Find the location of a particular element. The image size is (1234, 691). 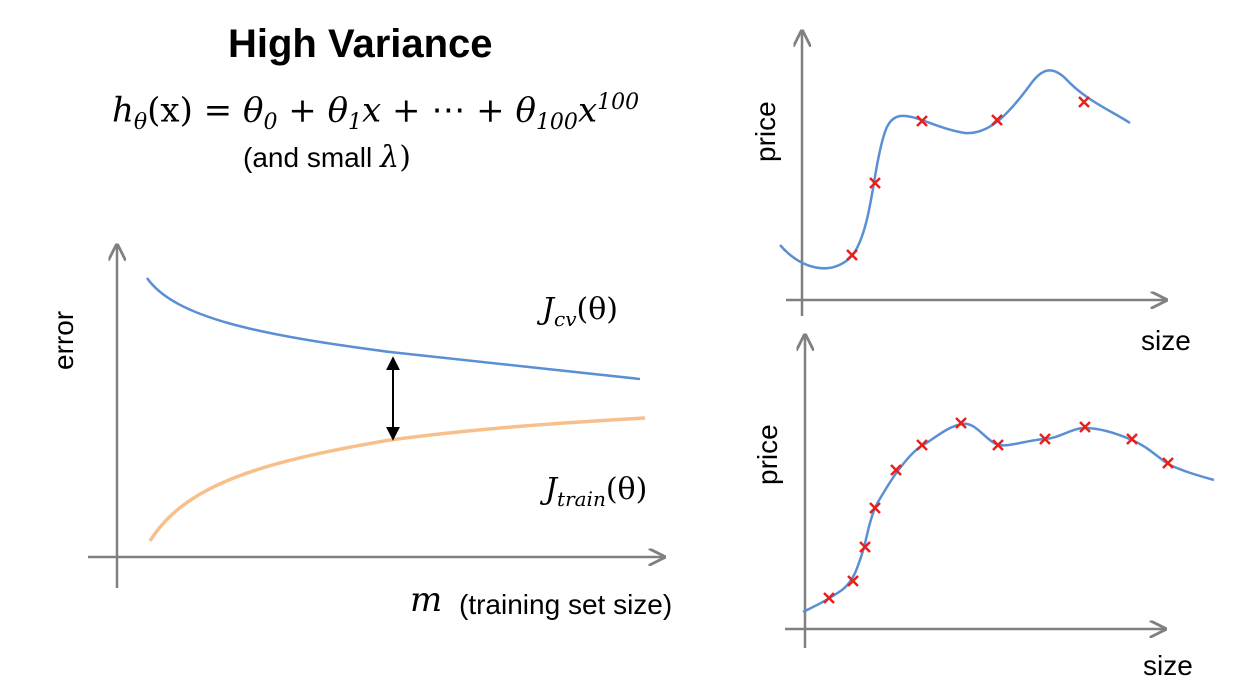

page-title: High Variance is located at coordinates (360, 44).